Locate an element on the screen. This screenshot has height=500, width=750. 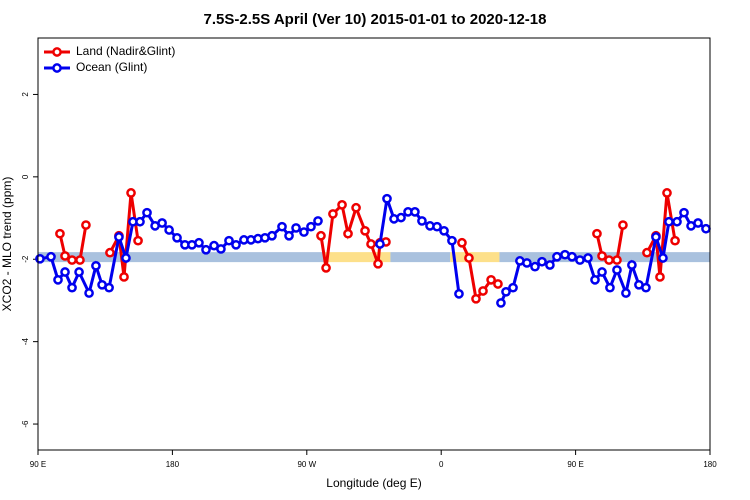
y-tick-label: -4 is located at coordinates (25, 342).